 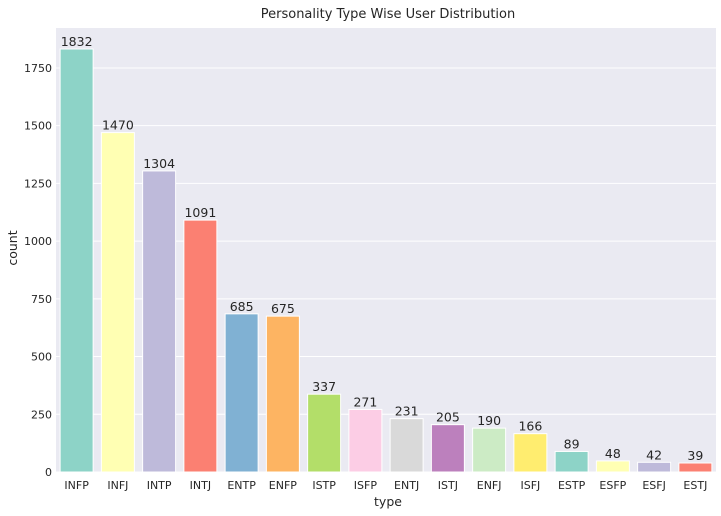 What do you see at coordinates (365, 440) in the screenshot?
I see `bar-isfp` at bounding box center [365, 440].